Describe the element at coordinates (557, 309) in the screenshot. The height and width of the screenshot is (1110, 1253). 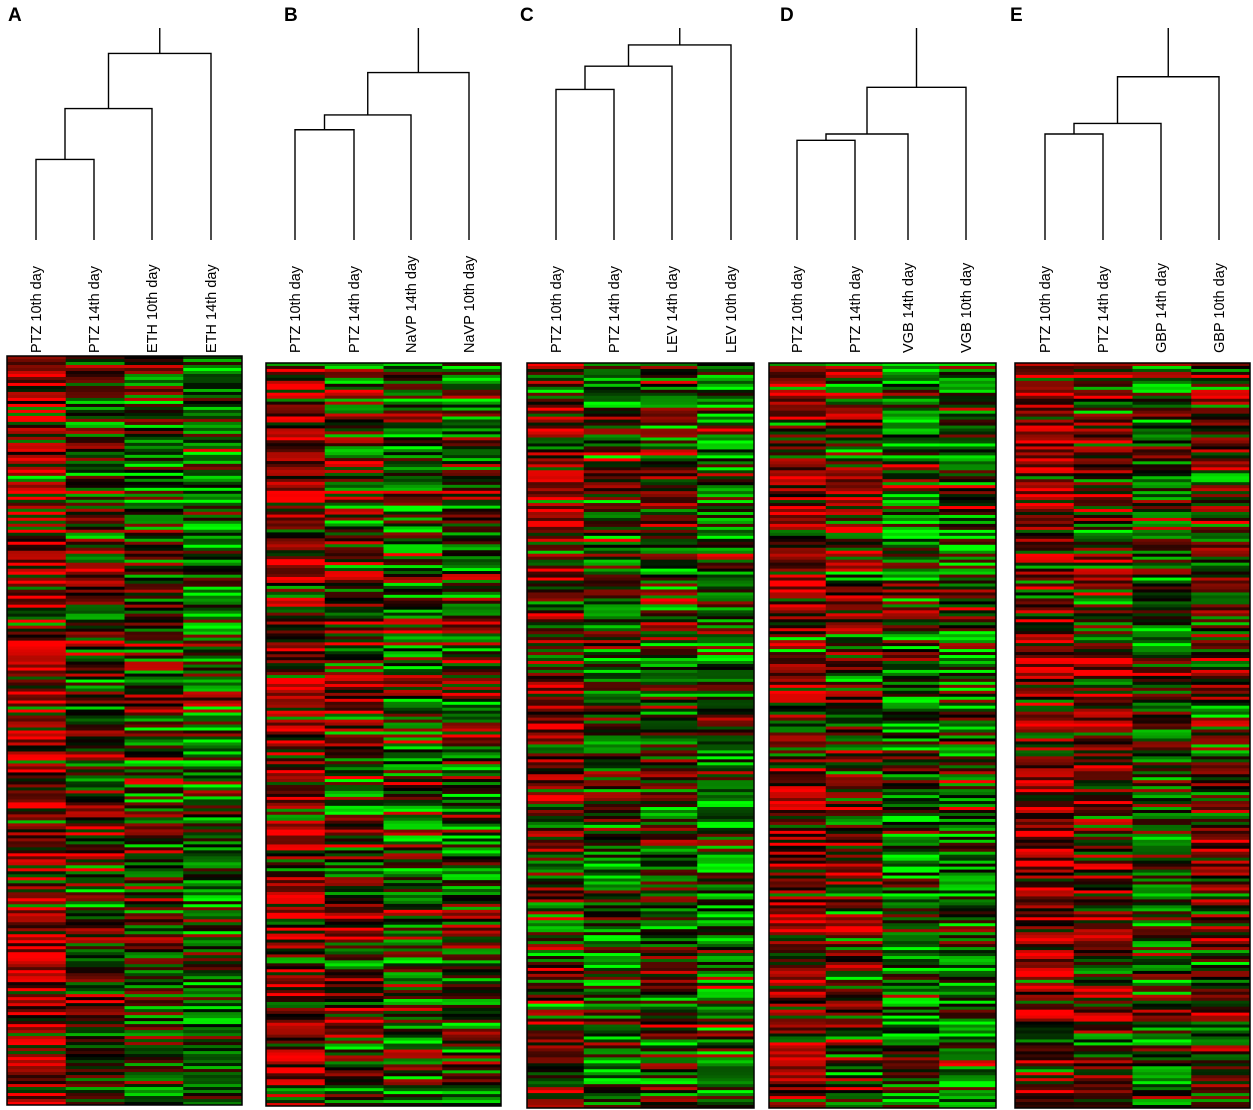
I see `column-label: PTZ 10th day` at that location.